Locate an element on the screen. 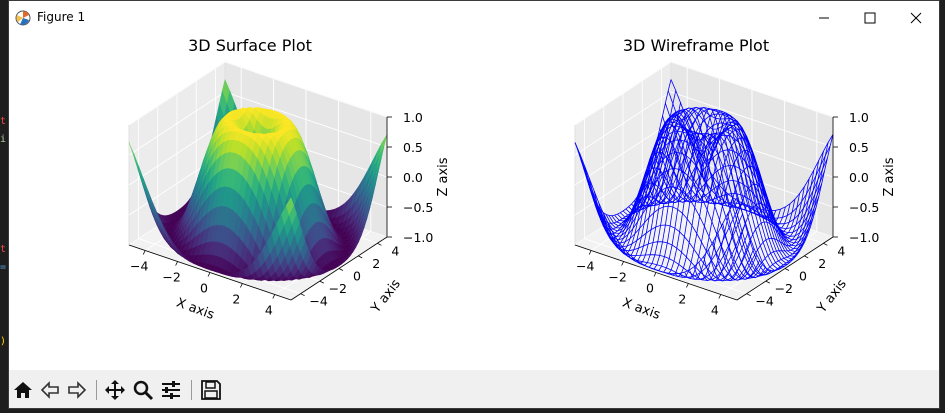  home-button is located at coordinates (23, 390).